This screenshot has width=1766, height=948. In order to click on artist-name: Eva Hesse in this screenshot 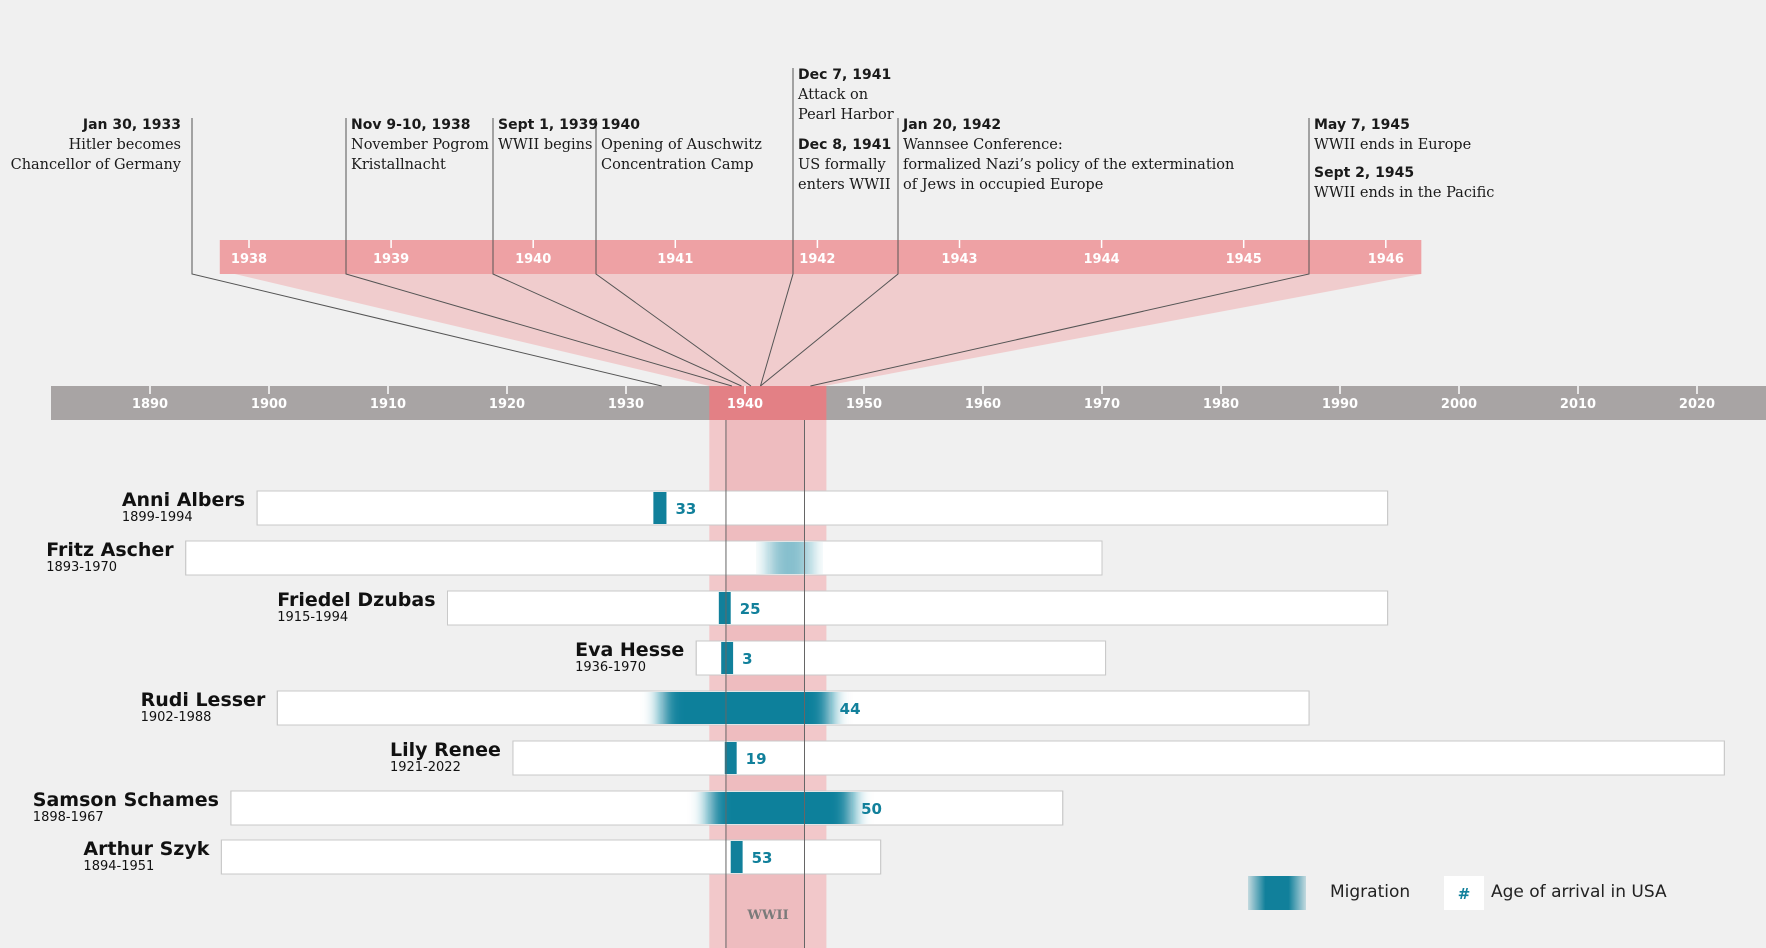, I will do `click(630, 650)`.